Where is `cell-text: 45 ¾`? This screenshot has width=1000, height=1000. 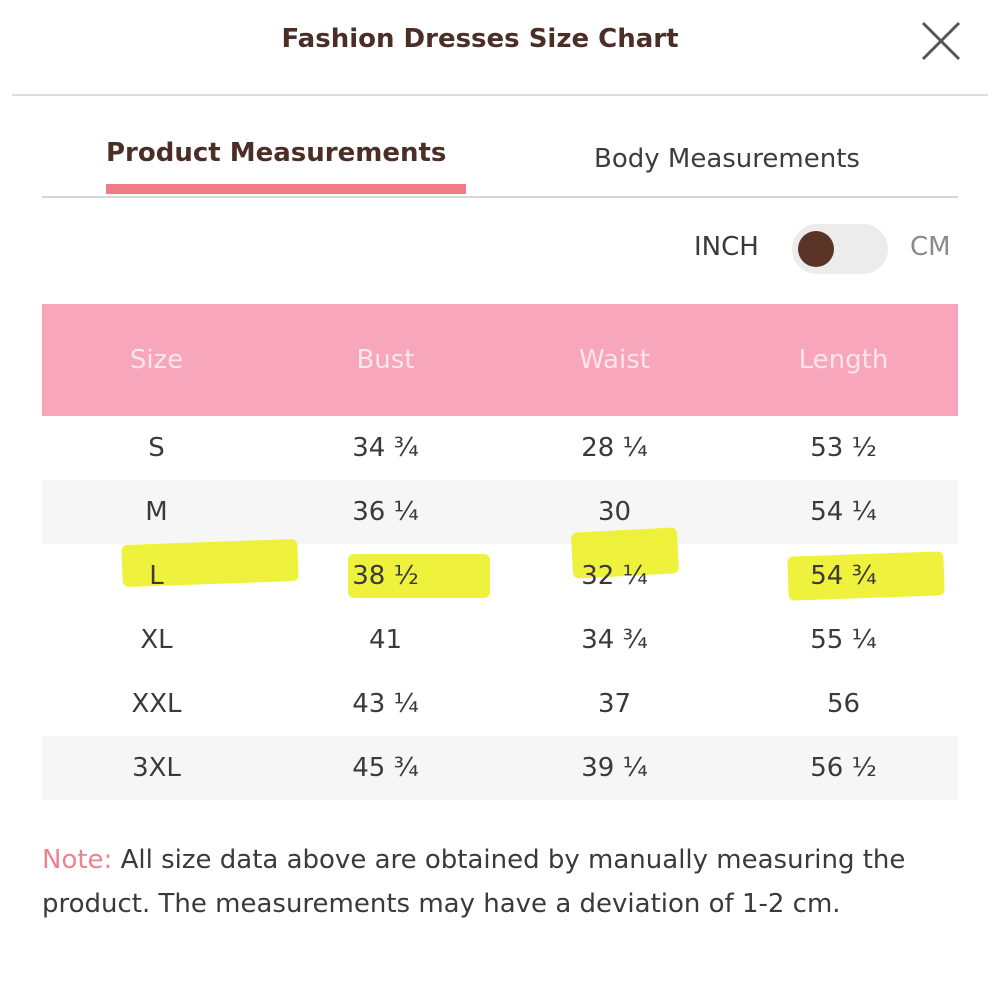 cell-text: 45 ¾ is located at coordinates (385, 768).